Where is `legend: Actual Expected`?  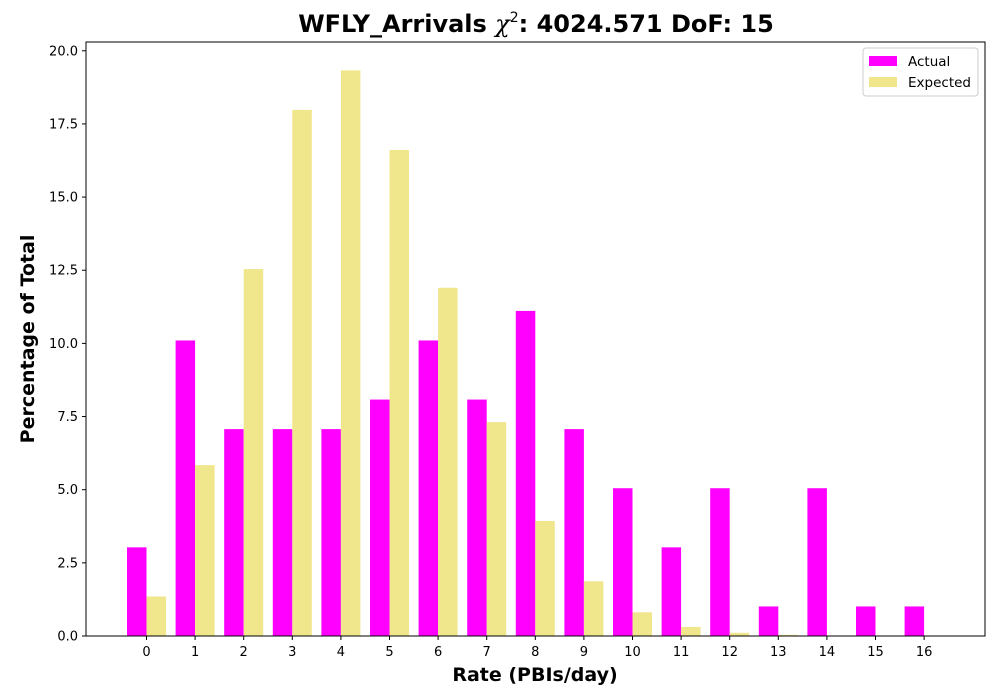
legend: Actual Expected is located at coordinates (920, 72).